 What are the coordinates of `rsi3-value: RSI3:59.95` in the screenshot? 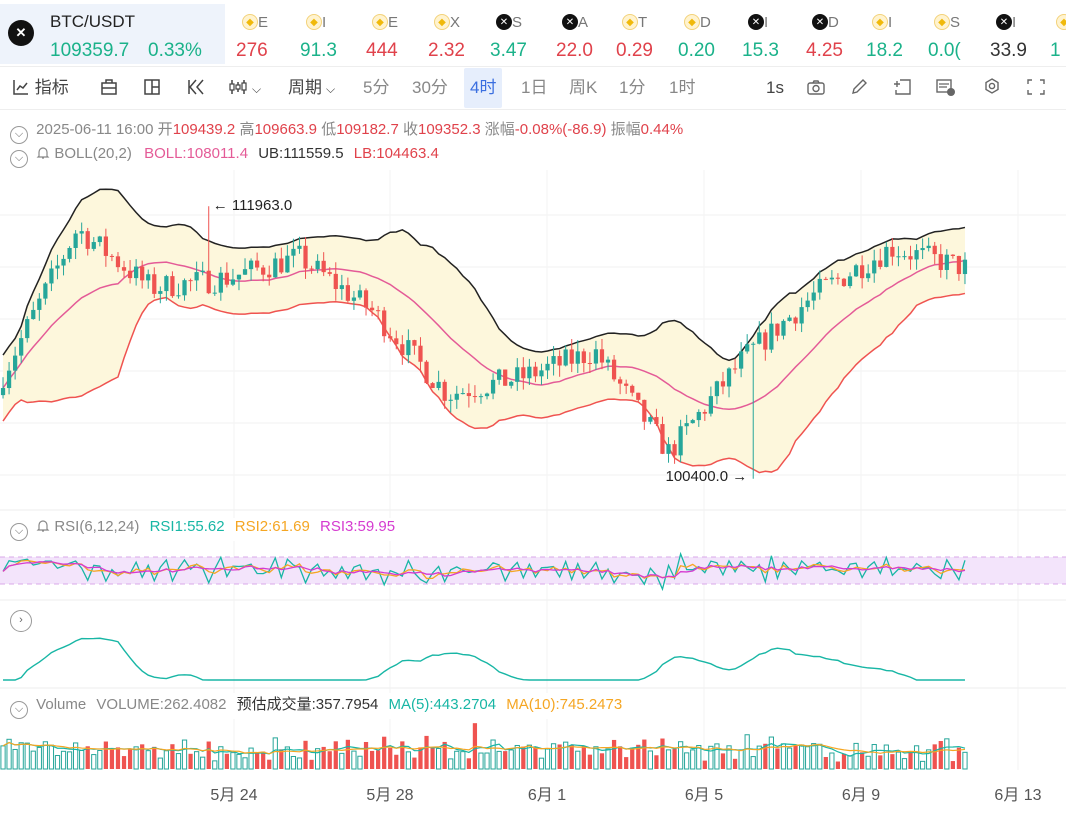 It's located at (358, 526).